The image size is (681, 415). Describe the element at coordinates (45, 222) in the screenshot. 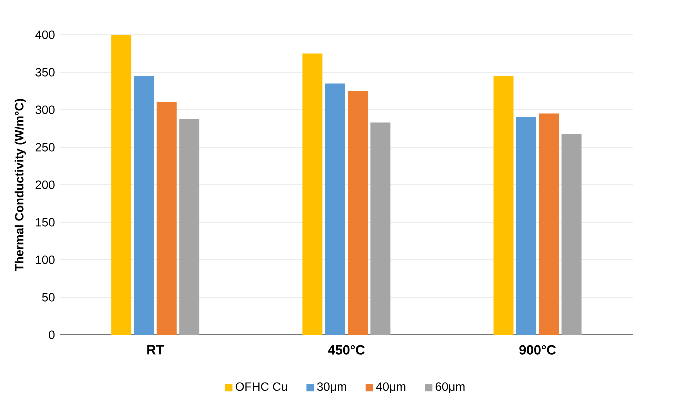

I see `y-tick-label: 150` at that location.